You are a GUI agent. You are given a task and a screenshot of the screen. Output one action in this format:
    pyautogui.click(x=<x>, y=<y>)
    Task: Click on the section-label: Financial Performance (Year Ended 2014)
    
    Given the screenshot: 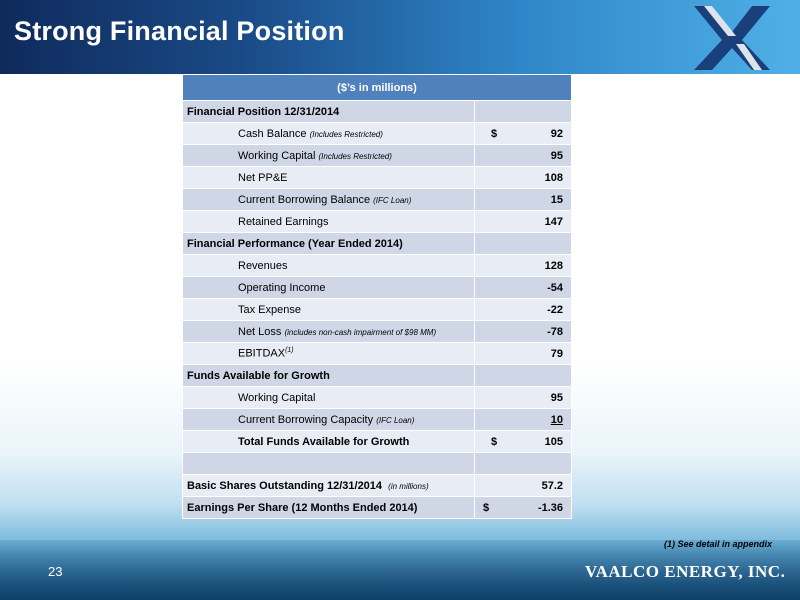 What is the action you would take?
    pyautogui.click(x=328, y=243)
    